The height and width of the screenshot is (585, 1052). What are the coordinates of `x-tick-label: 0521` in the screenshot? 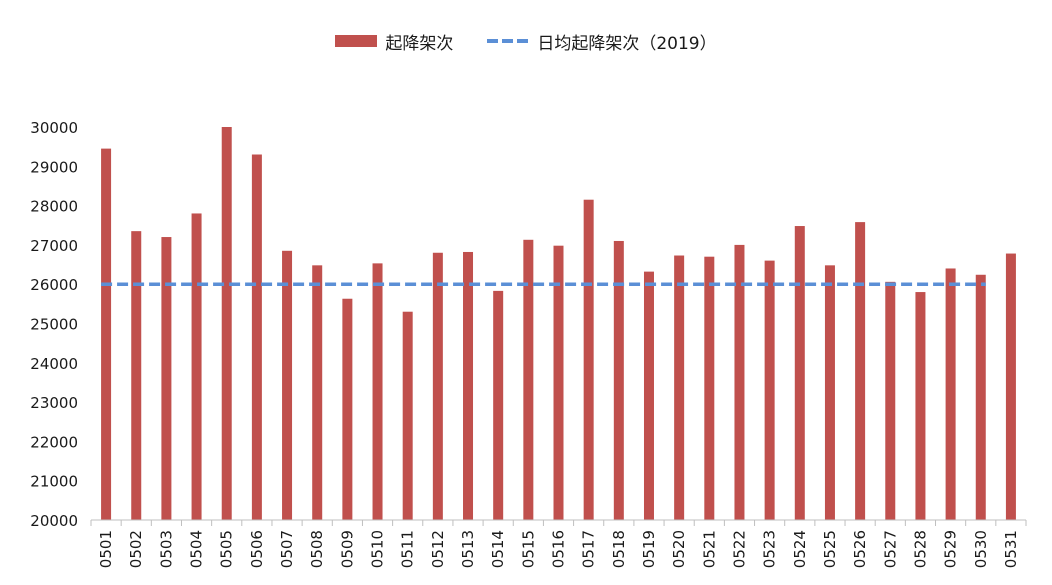 It's located at (709, 549).